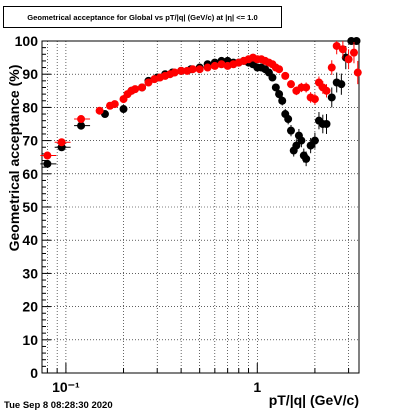 The width and height of the screenshot is (400, 414). I want to click on y-tick-label: 90, so click(30, 74).